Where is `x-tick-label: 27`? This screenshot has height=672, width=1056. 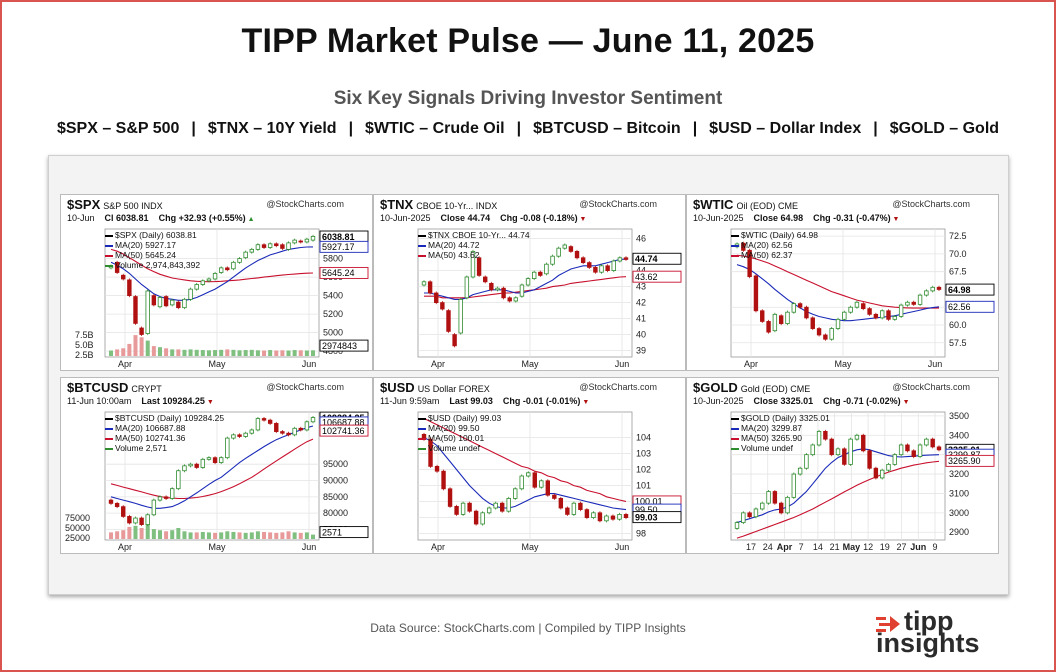
x-tick-label: 27 is located at coordinates (902, 547).